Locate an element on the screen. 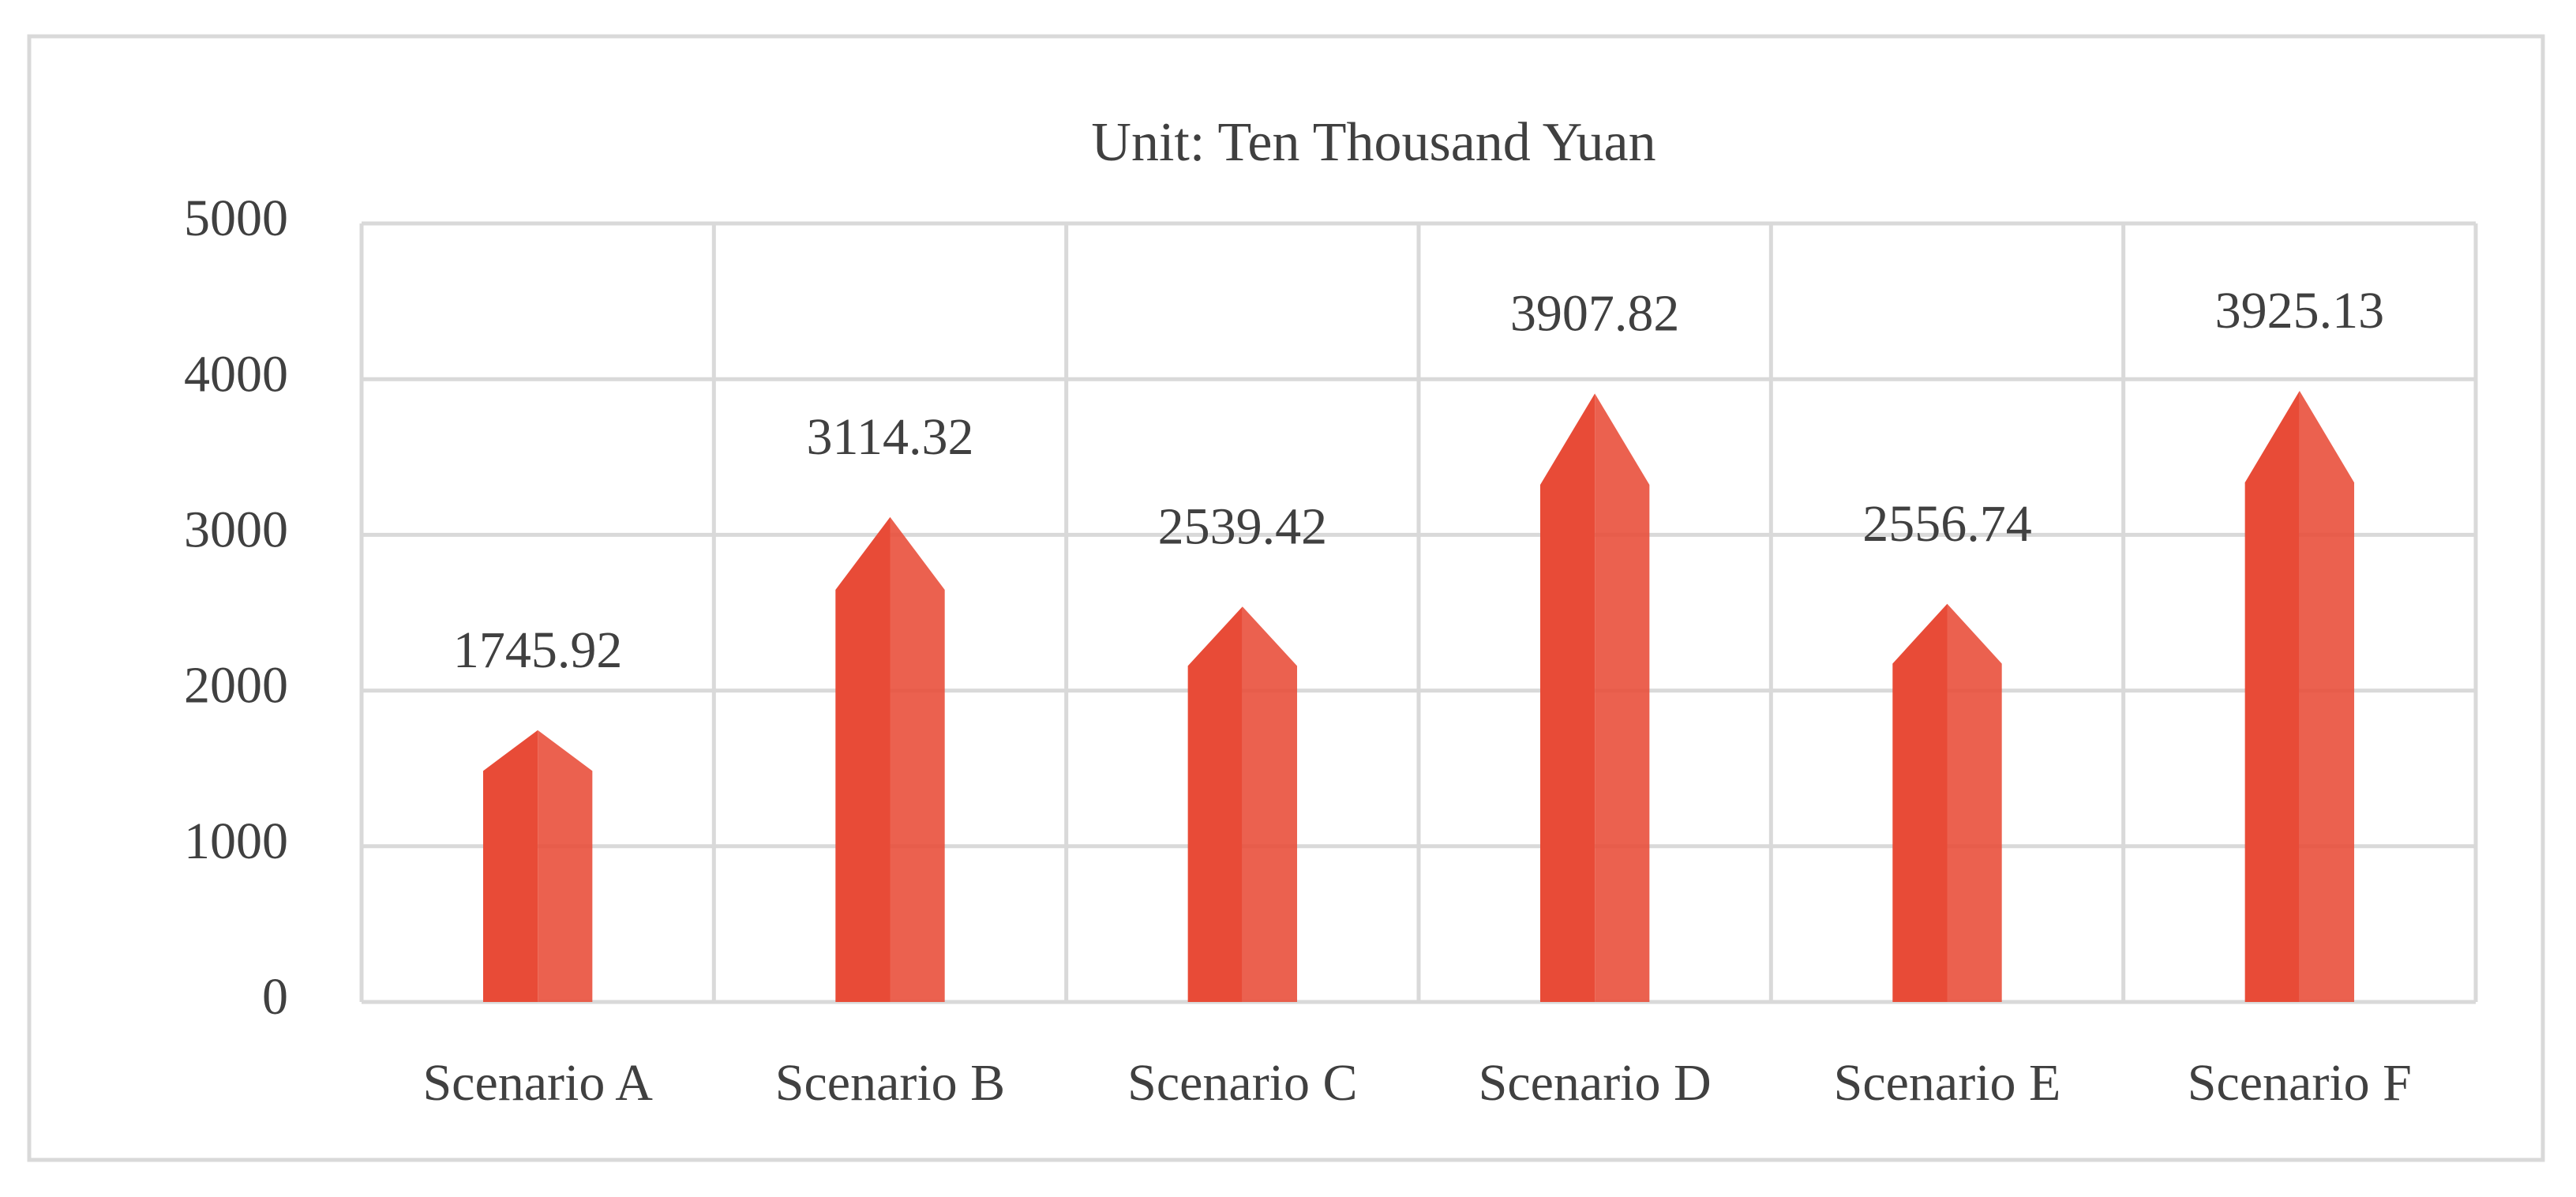  x-tick-label: Scenario C is located at coordinates (1242, 1083).